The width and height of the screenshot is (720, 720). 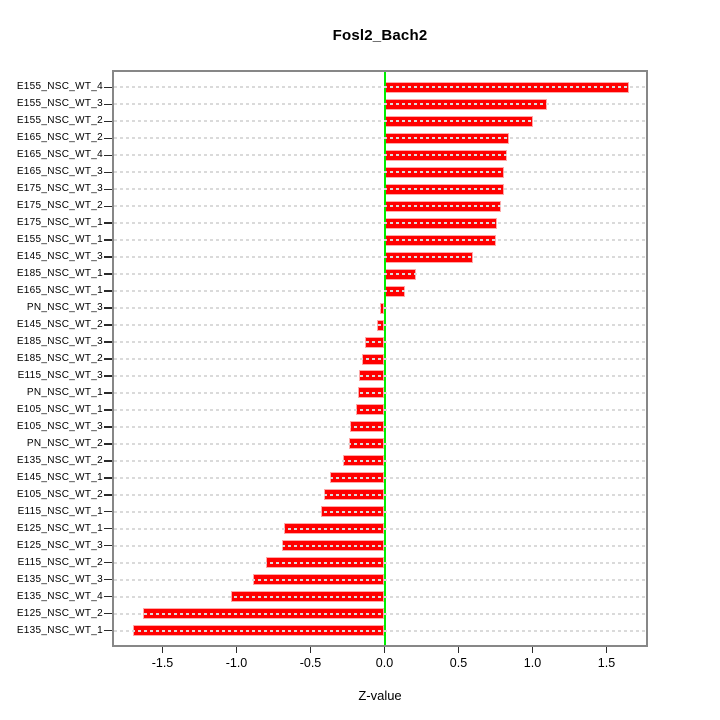 What do you see at coordinates (59, 138) in the screenshot?
I see `y-axis-label: E165_NSC_WT_2` at bounding box center [59, 138].